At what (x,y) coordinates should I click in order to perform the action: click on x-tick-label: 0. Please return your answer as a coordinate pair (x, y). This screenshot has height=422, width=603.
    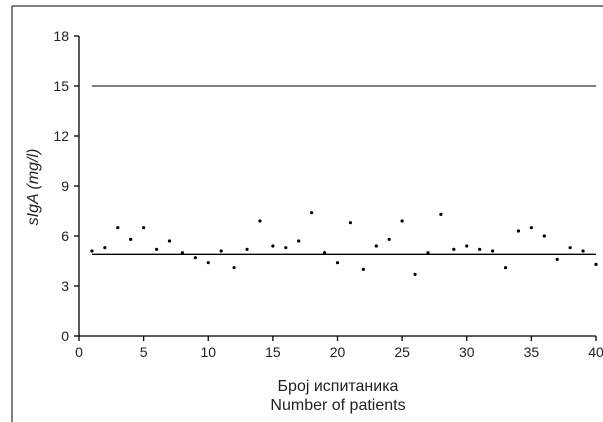
    Looking at the image, I should click on (79, 352).